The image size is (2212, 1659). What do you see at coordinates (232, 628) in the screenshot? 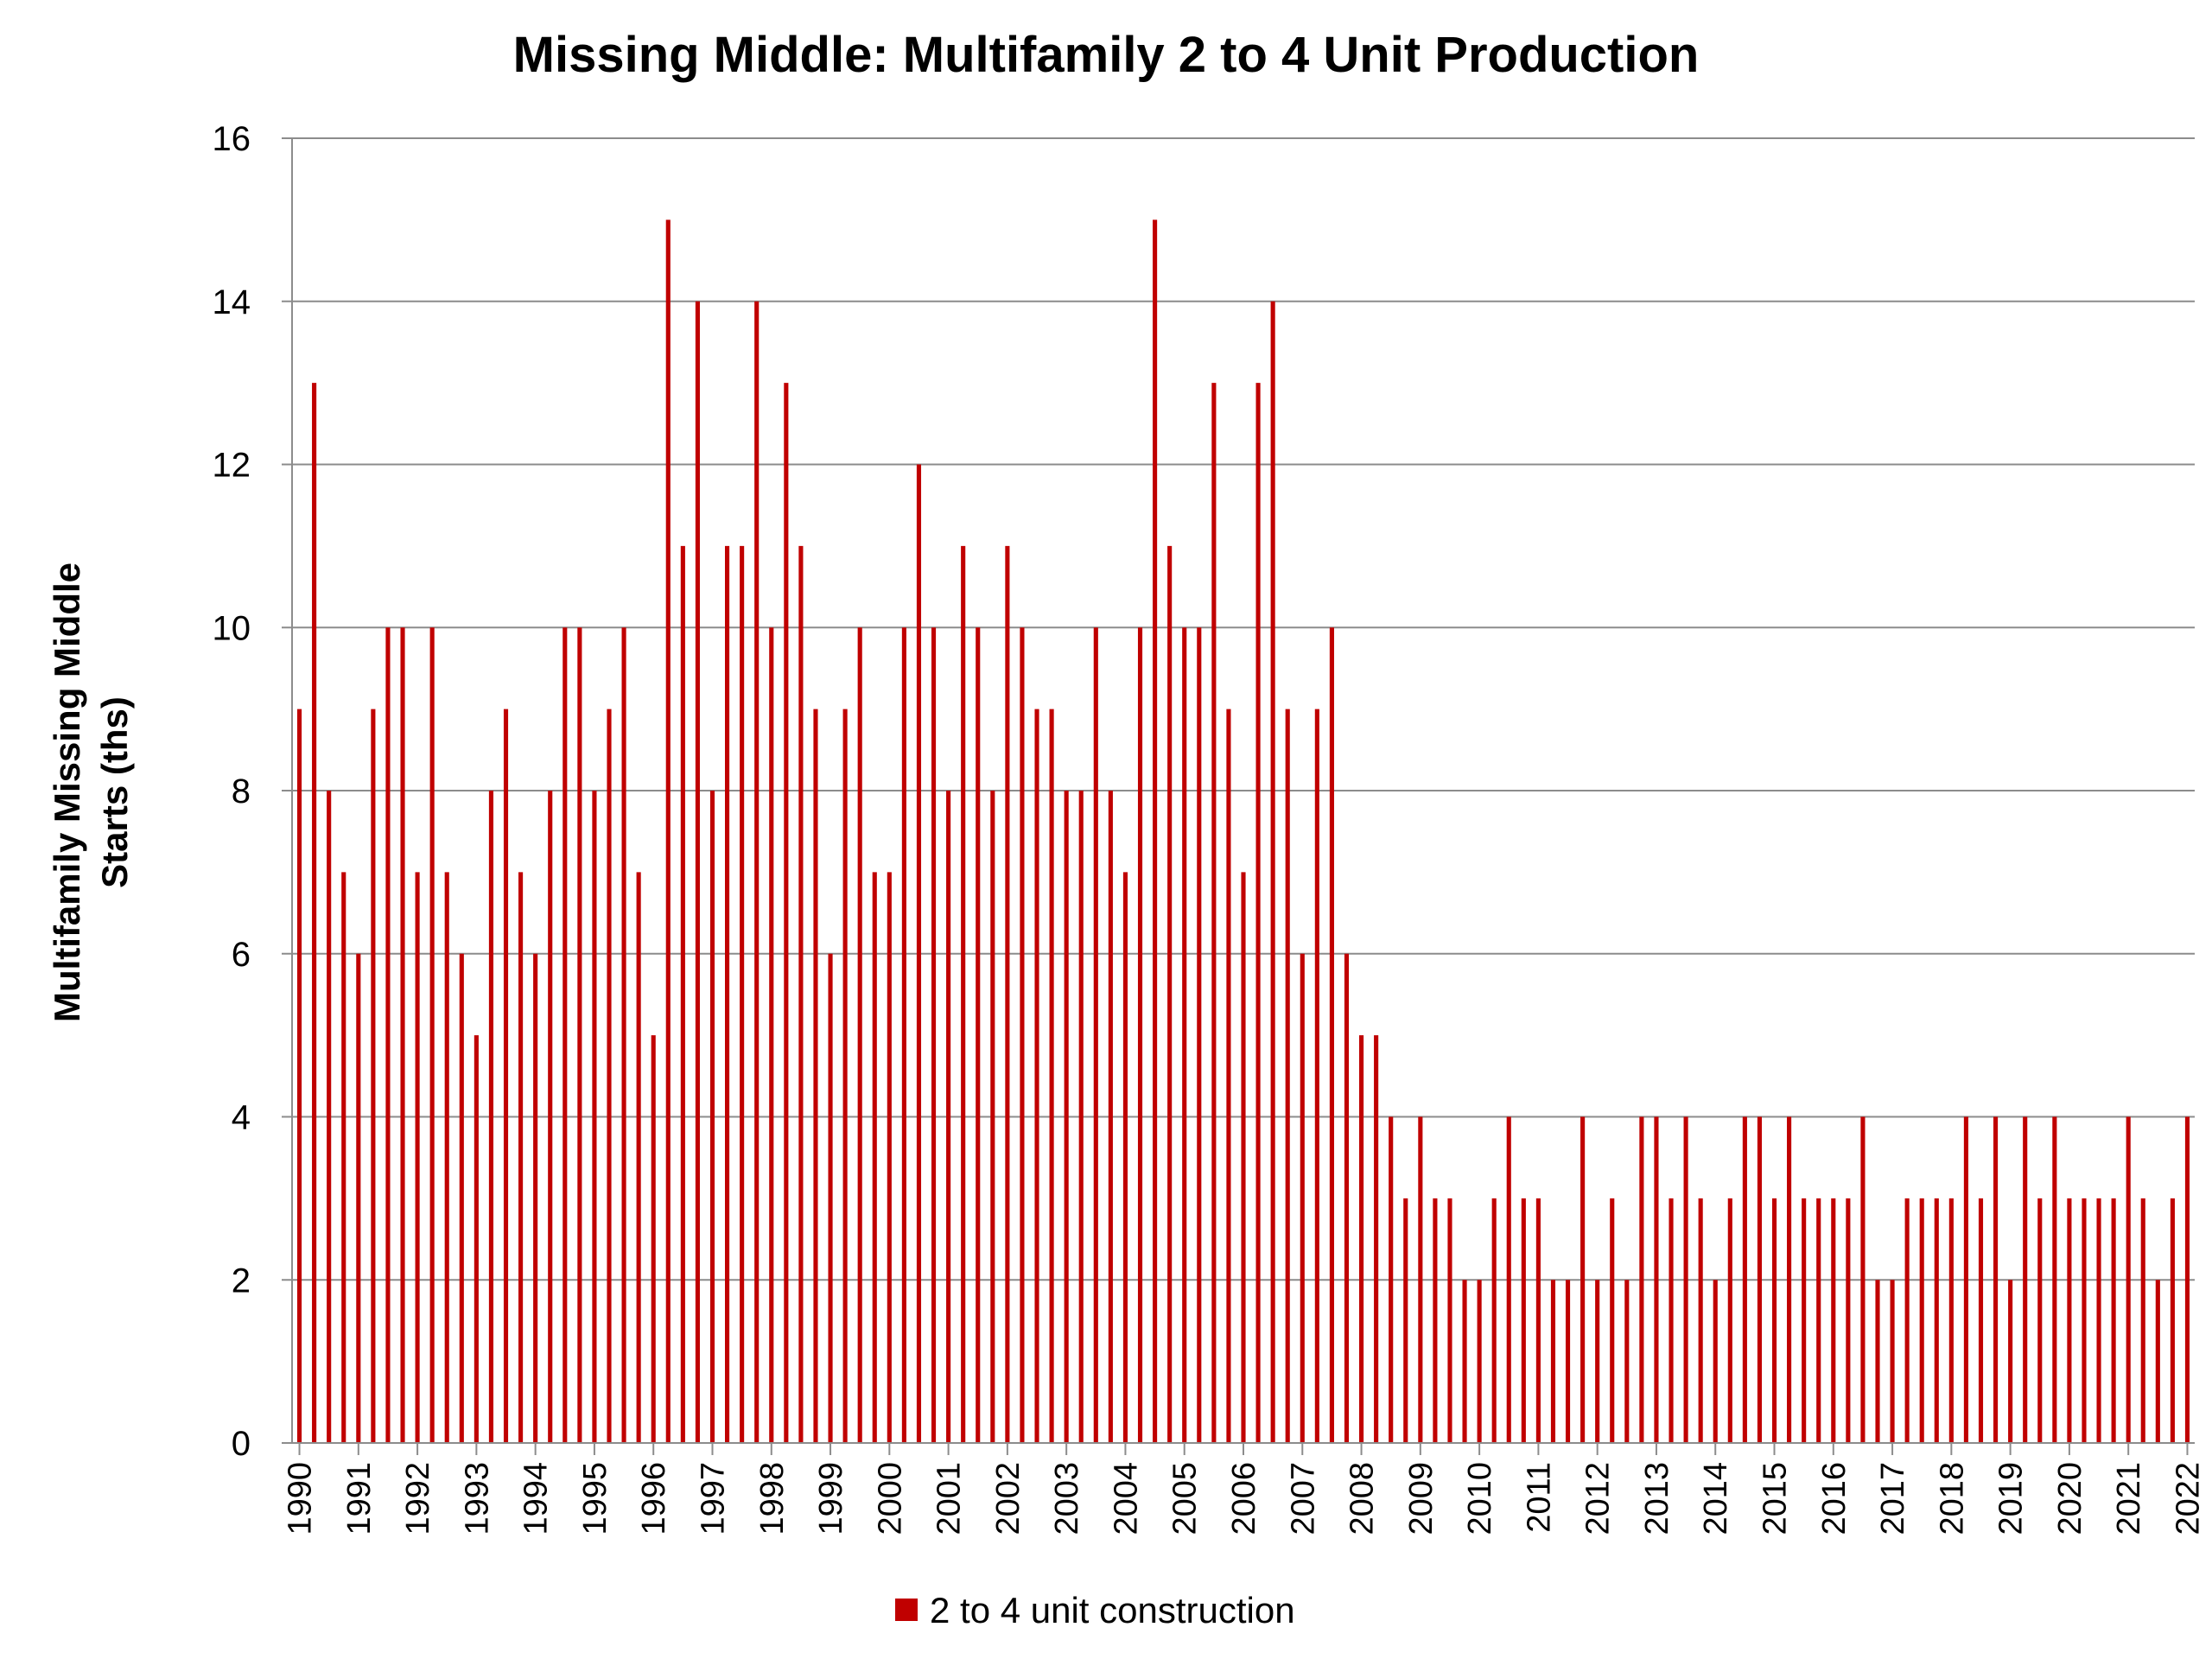
I see `y-tick-label: 10` at bounding box center [232, 628].